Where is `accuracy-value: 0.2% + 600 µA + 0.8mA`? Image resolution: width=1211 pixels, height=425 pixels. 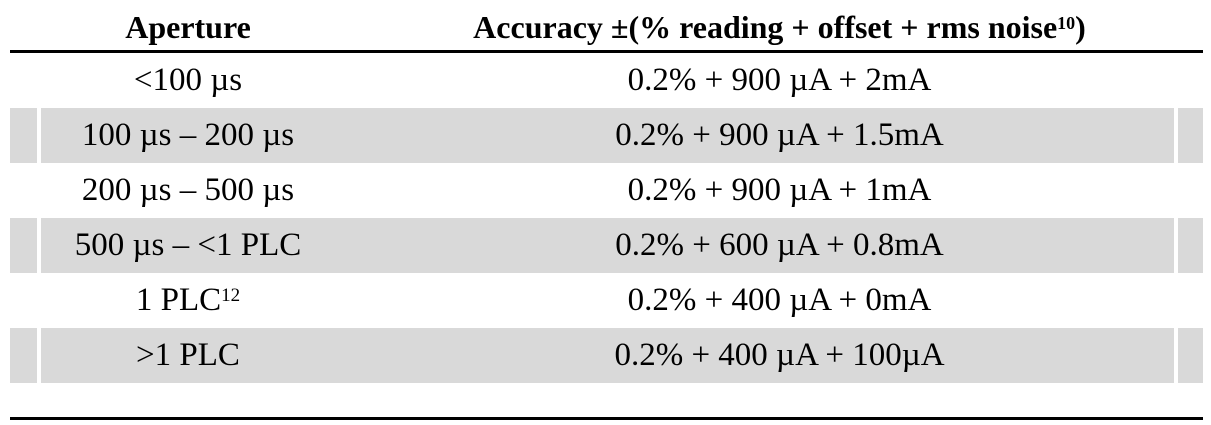 accuracy-value: 0.2% + 600 µA + 0.8mA is located at coordinates (779, 245).